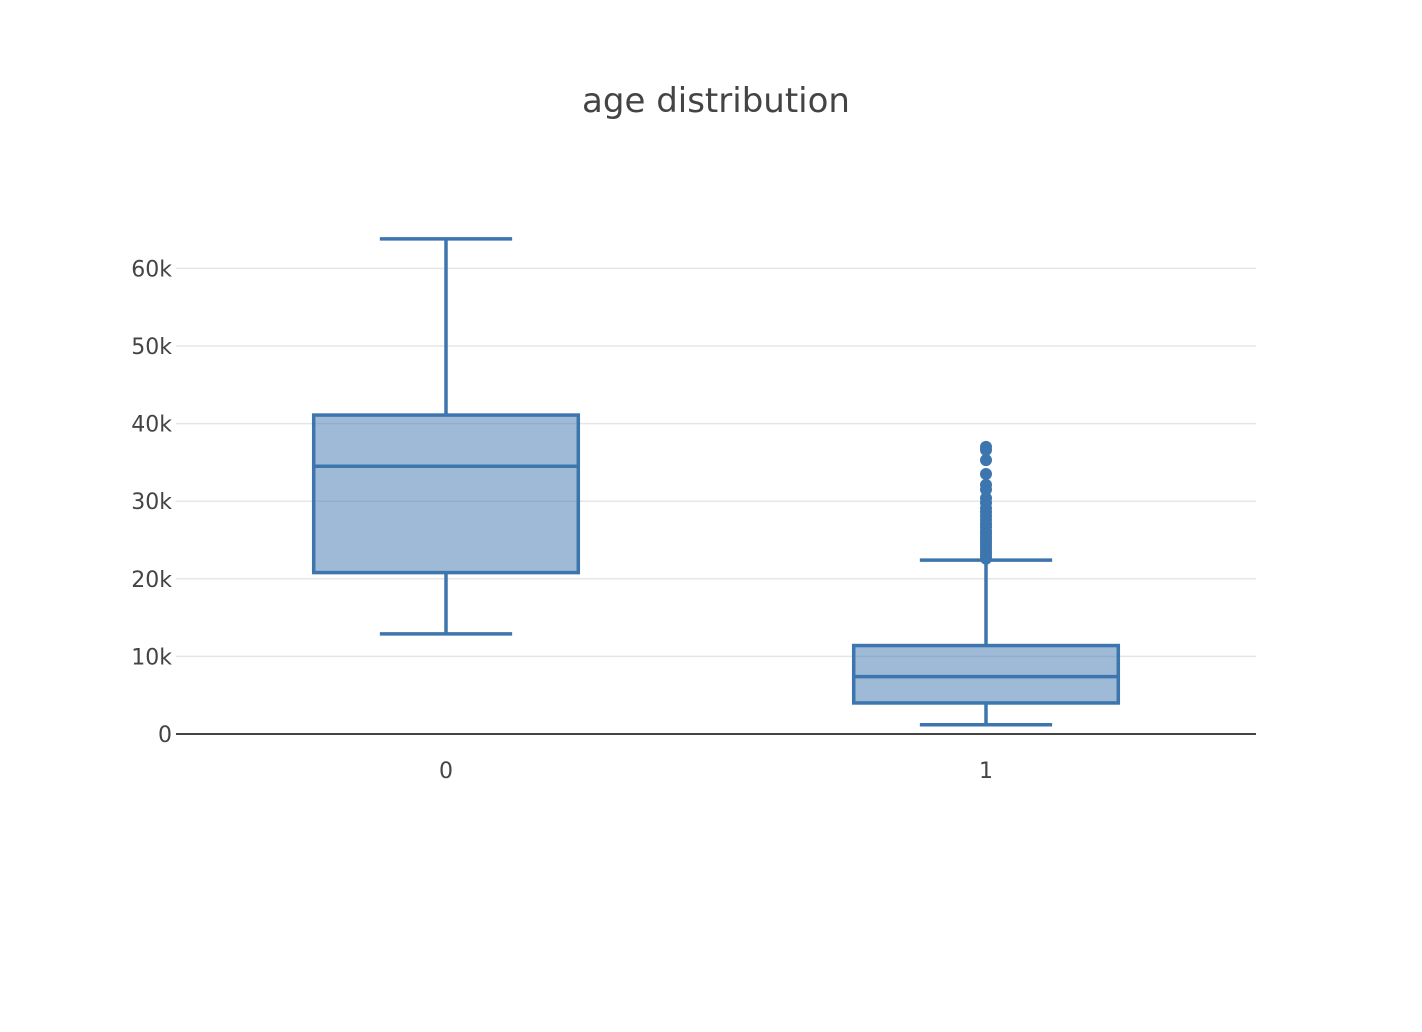  Describe the element at coordinates (151, 425) in the screenshot. I see `y-tick-label: 40k` at that location.